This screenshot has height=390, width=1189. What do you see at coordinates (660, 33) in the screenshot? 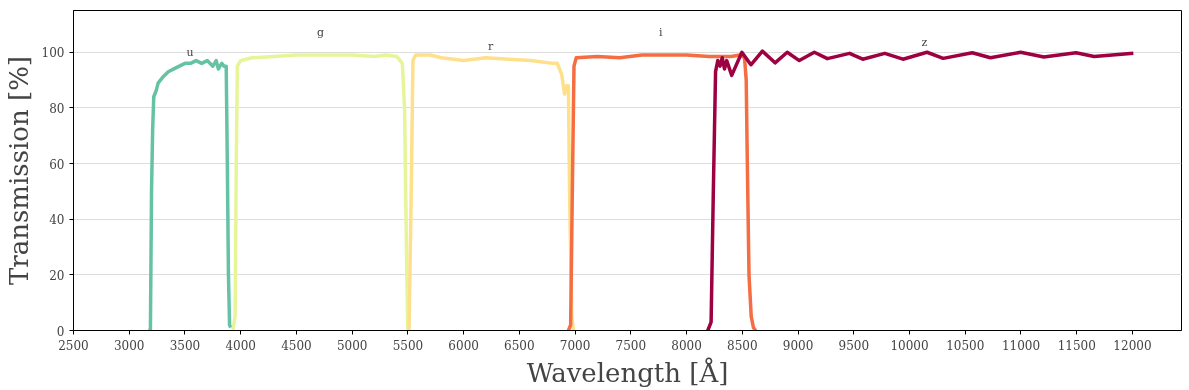
I see `series-label: i` at bounding box center [660, 33].